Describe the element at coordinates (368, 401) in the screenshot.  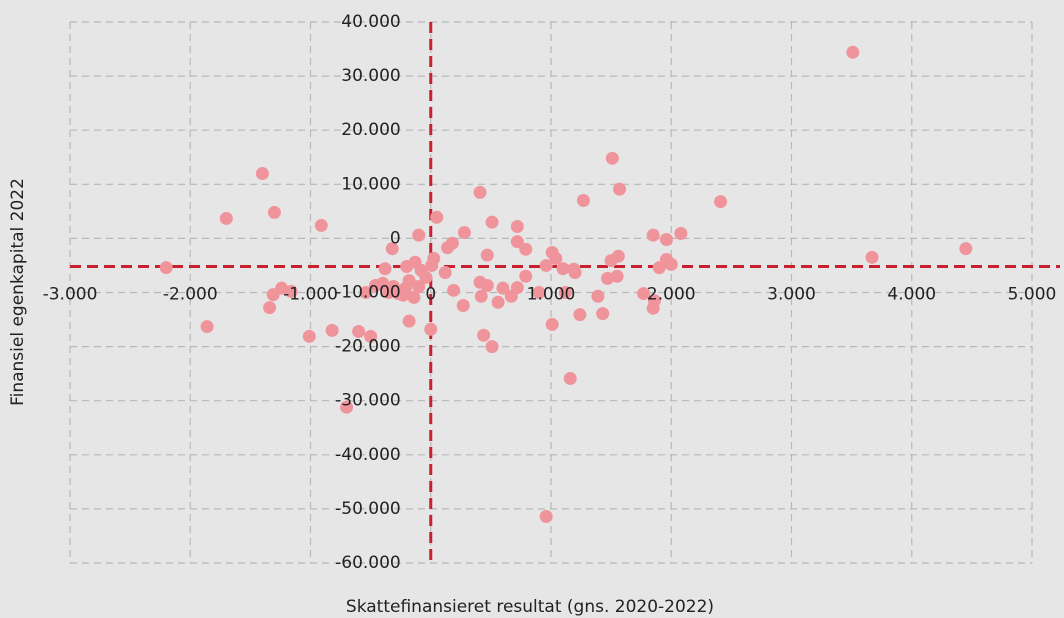
I see `y-tick-label: -30.000` at that location.